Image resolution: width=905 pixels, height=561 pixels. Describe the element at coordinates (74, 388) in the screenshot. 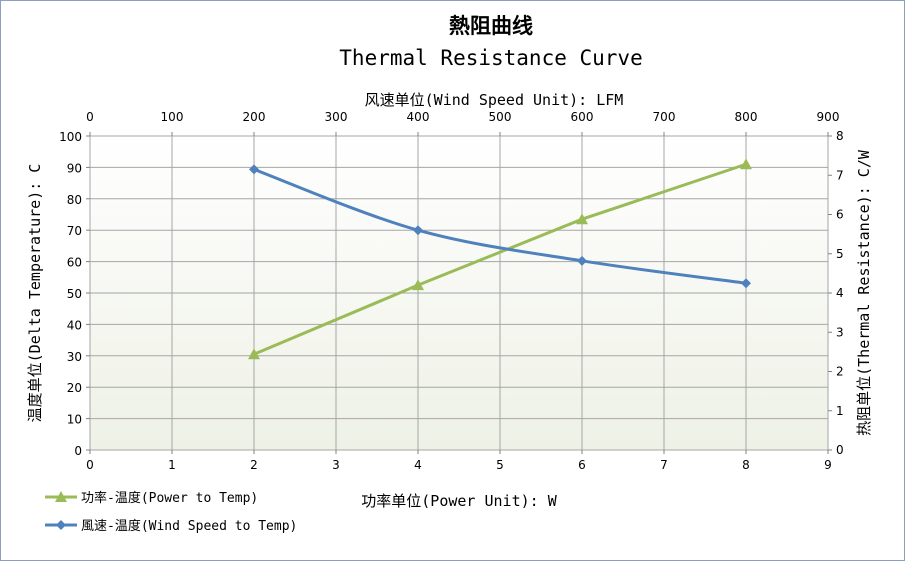

I see `left-tick-label: 20` at that location.